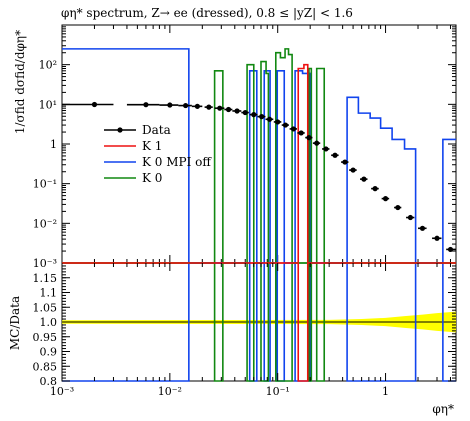 Image resolution: width=470 pixels, height=421 pixels. I want to click on legend: Data K 1 K 0 MPI off K 0, so click(158, 154).